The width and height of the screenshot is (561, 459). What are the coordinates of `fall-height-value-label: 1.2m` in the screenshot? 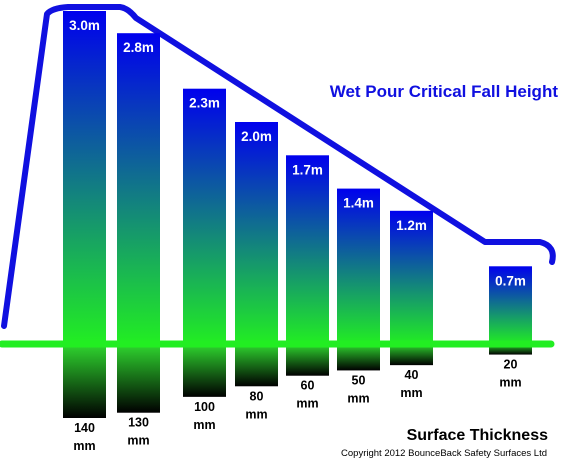 It's located at (411, 225).